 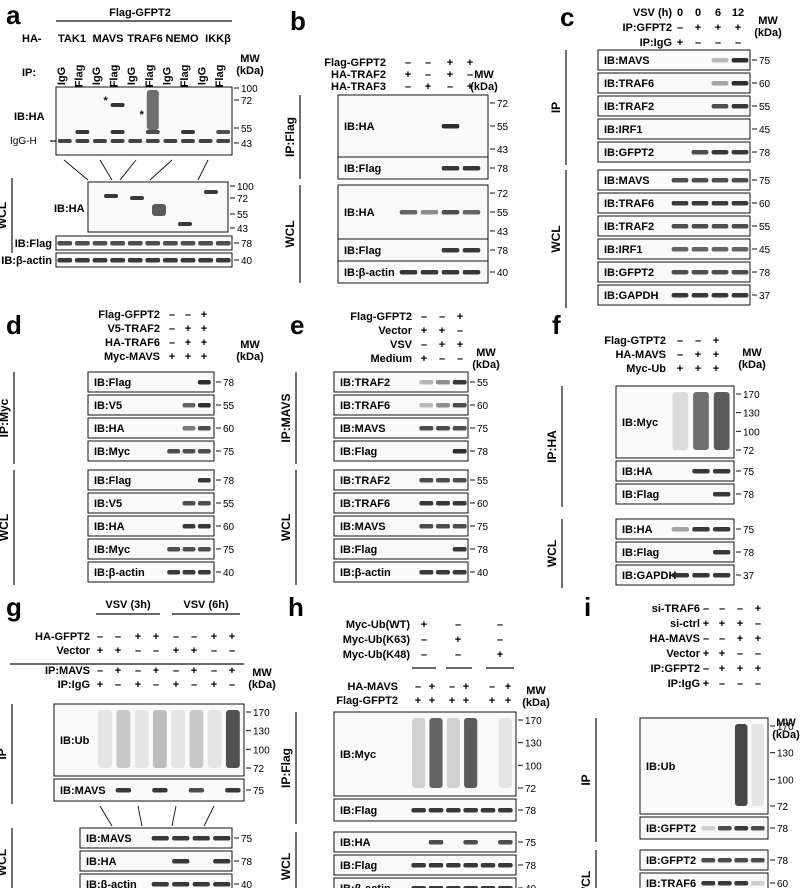 What do you see at coordinates (5, 417) in the screenshot?
I see `ip-section-label: IP:Myc` at bounding box center [5, 417].